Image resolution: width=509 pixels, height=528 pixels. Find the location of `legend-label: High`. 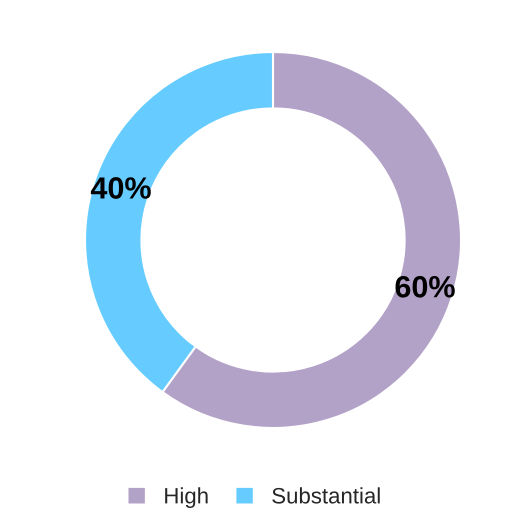

legend-label: High is located at coordinates (186, 497).